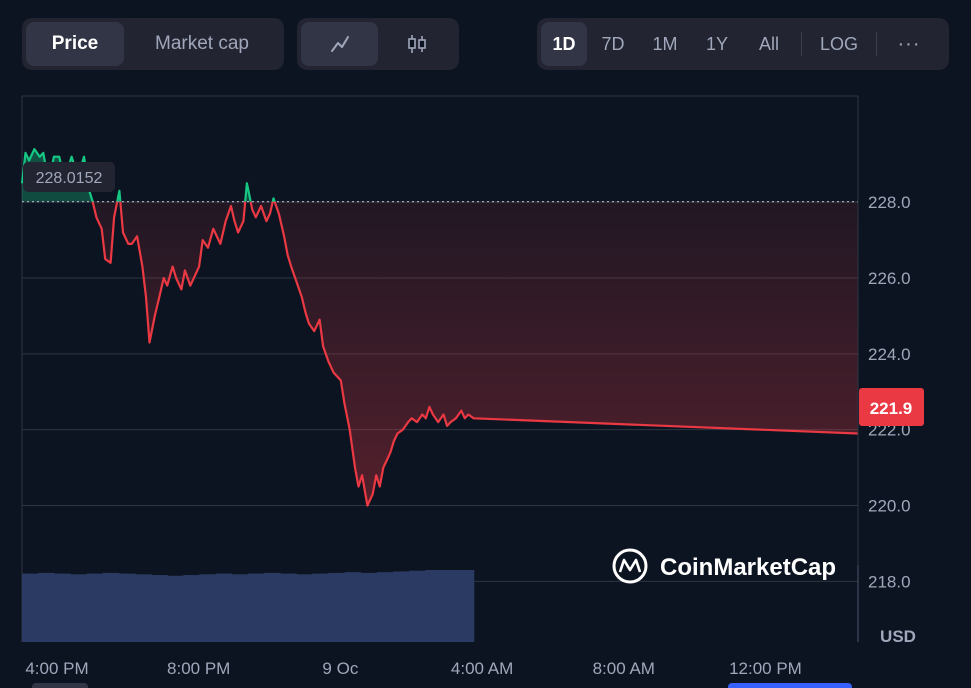 Image resolution: width=971 pixels, height=688 pixels. I want to click on coinmarketcap-logo-icon, so click(630, 566).